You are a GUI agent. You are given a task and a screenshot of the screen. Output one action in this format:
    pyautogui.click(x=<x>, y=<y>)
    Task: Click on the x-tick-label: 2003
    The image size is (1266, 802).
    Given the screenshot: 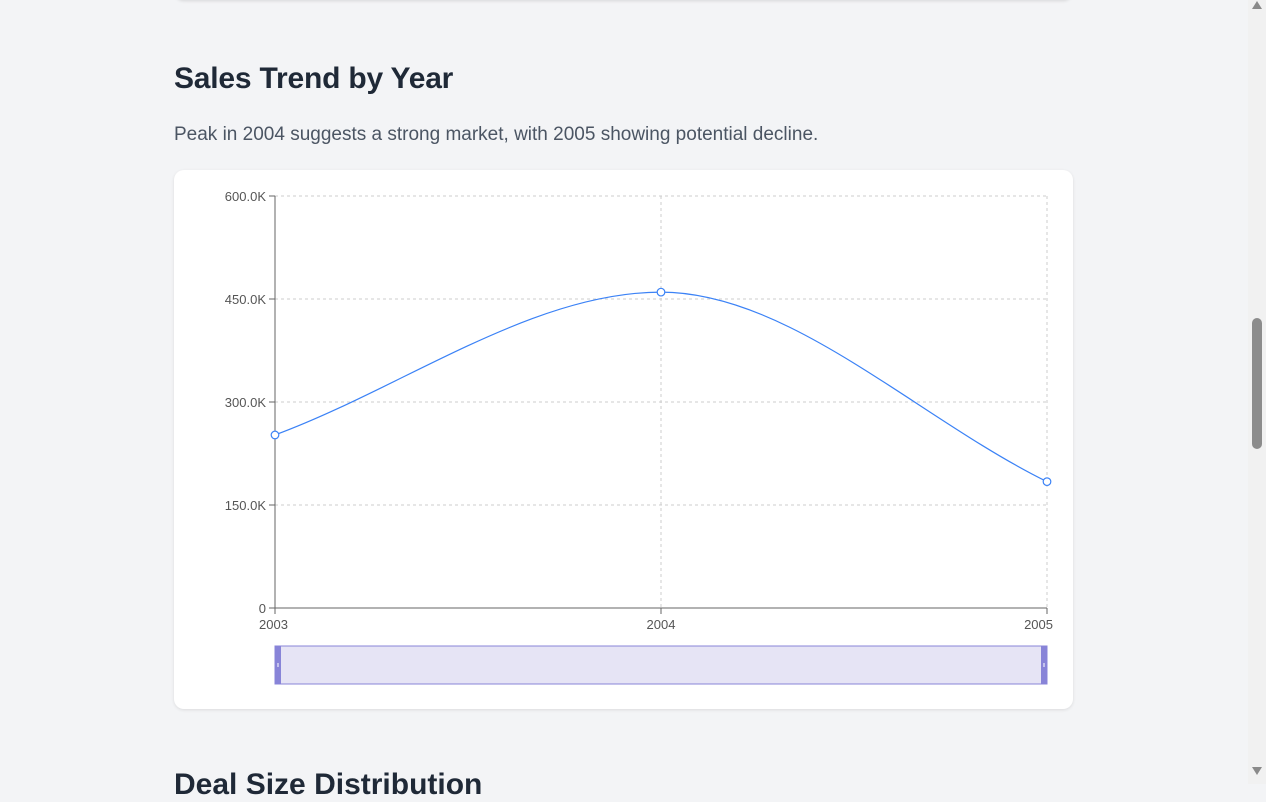 What is the action you would take?
    pyautogui.click(x=273, y=624)
    